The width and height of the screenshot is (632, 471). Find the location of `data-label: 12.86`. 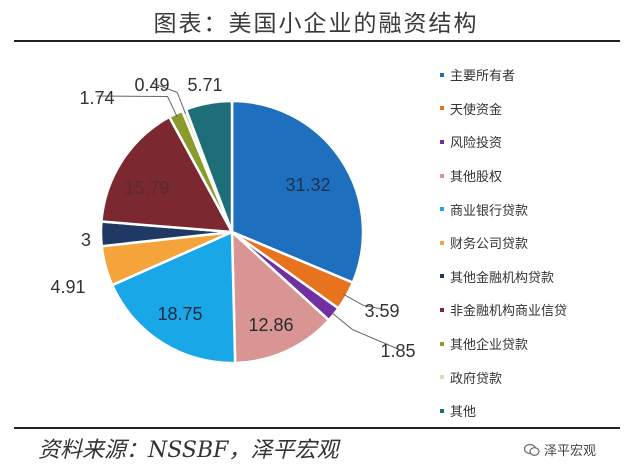

data-label: 12.86 is located at coordinates (270, 325).